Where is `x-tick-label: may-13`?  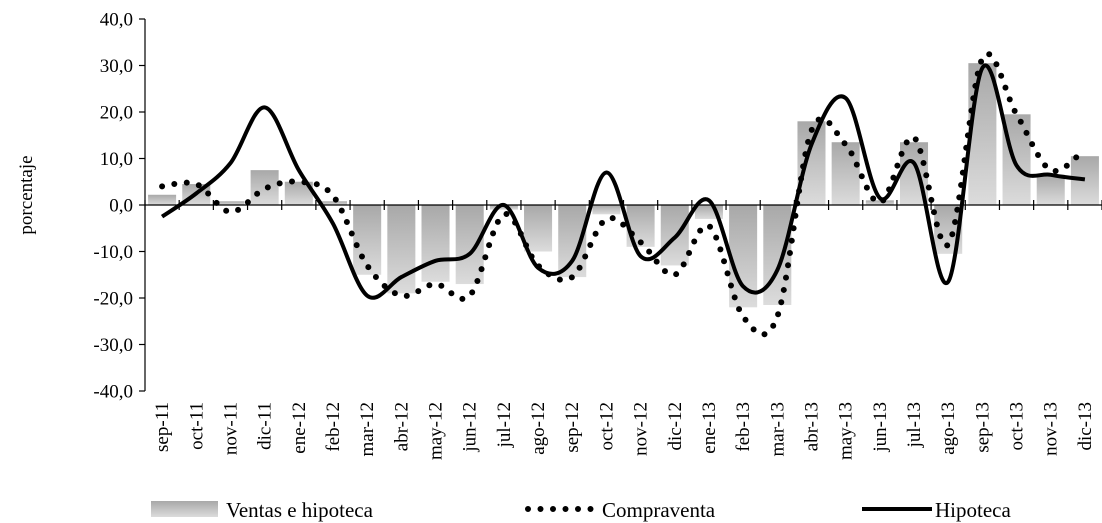
x-tick-label: may-13 is located at coordinates (846, 431).